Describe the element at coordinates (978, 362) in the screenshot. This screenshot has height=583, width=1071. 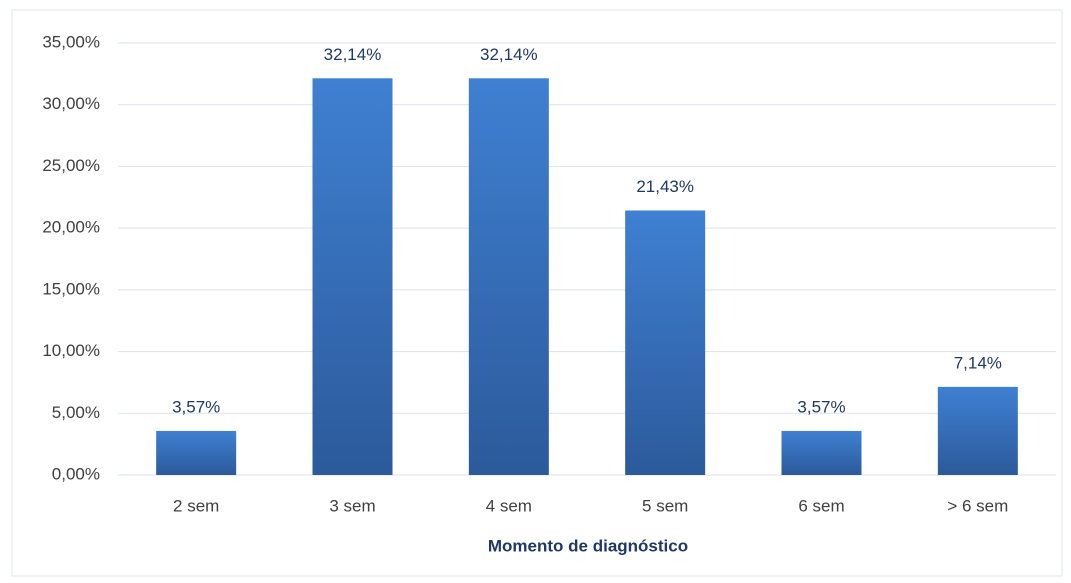
I see `value-label: 7,14%` at that location.